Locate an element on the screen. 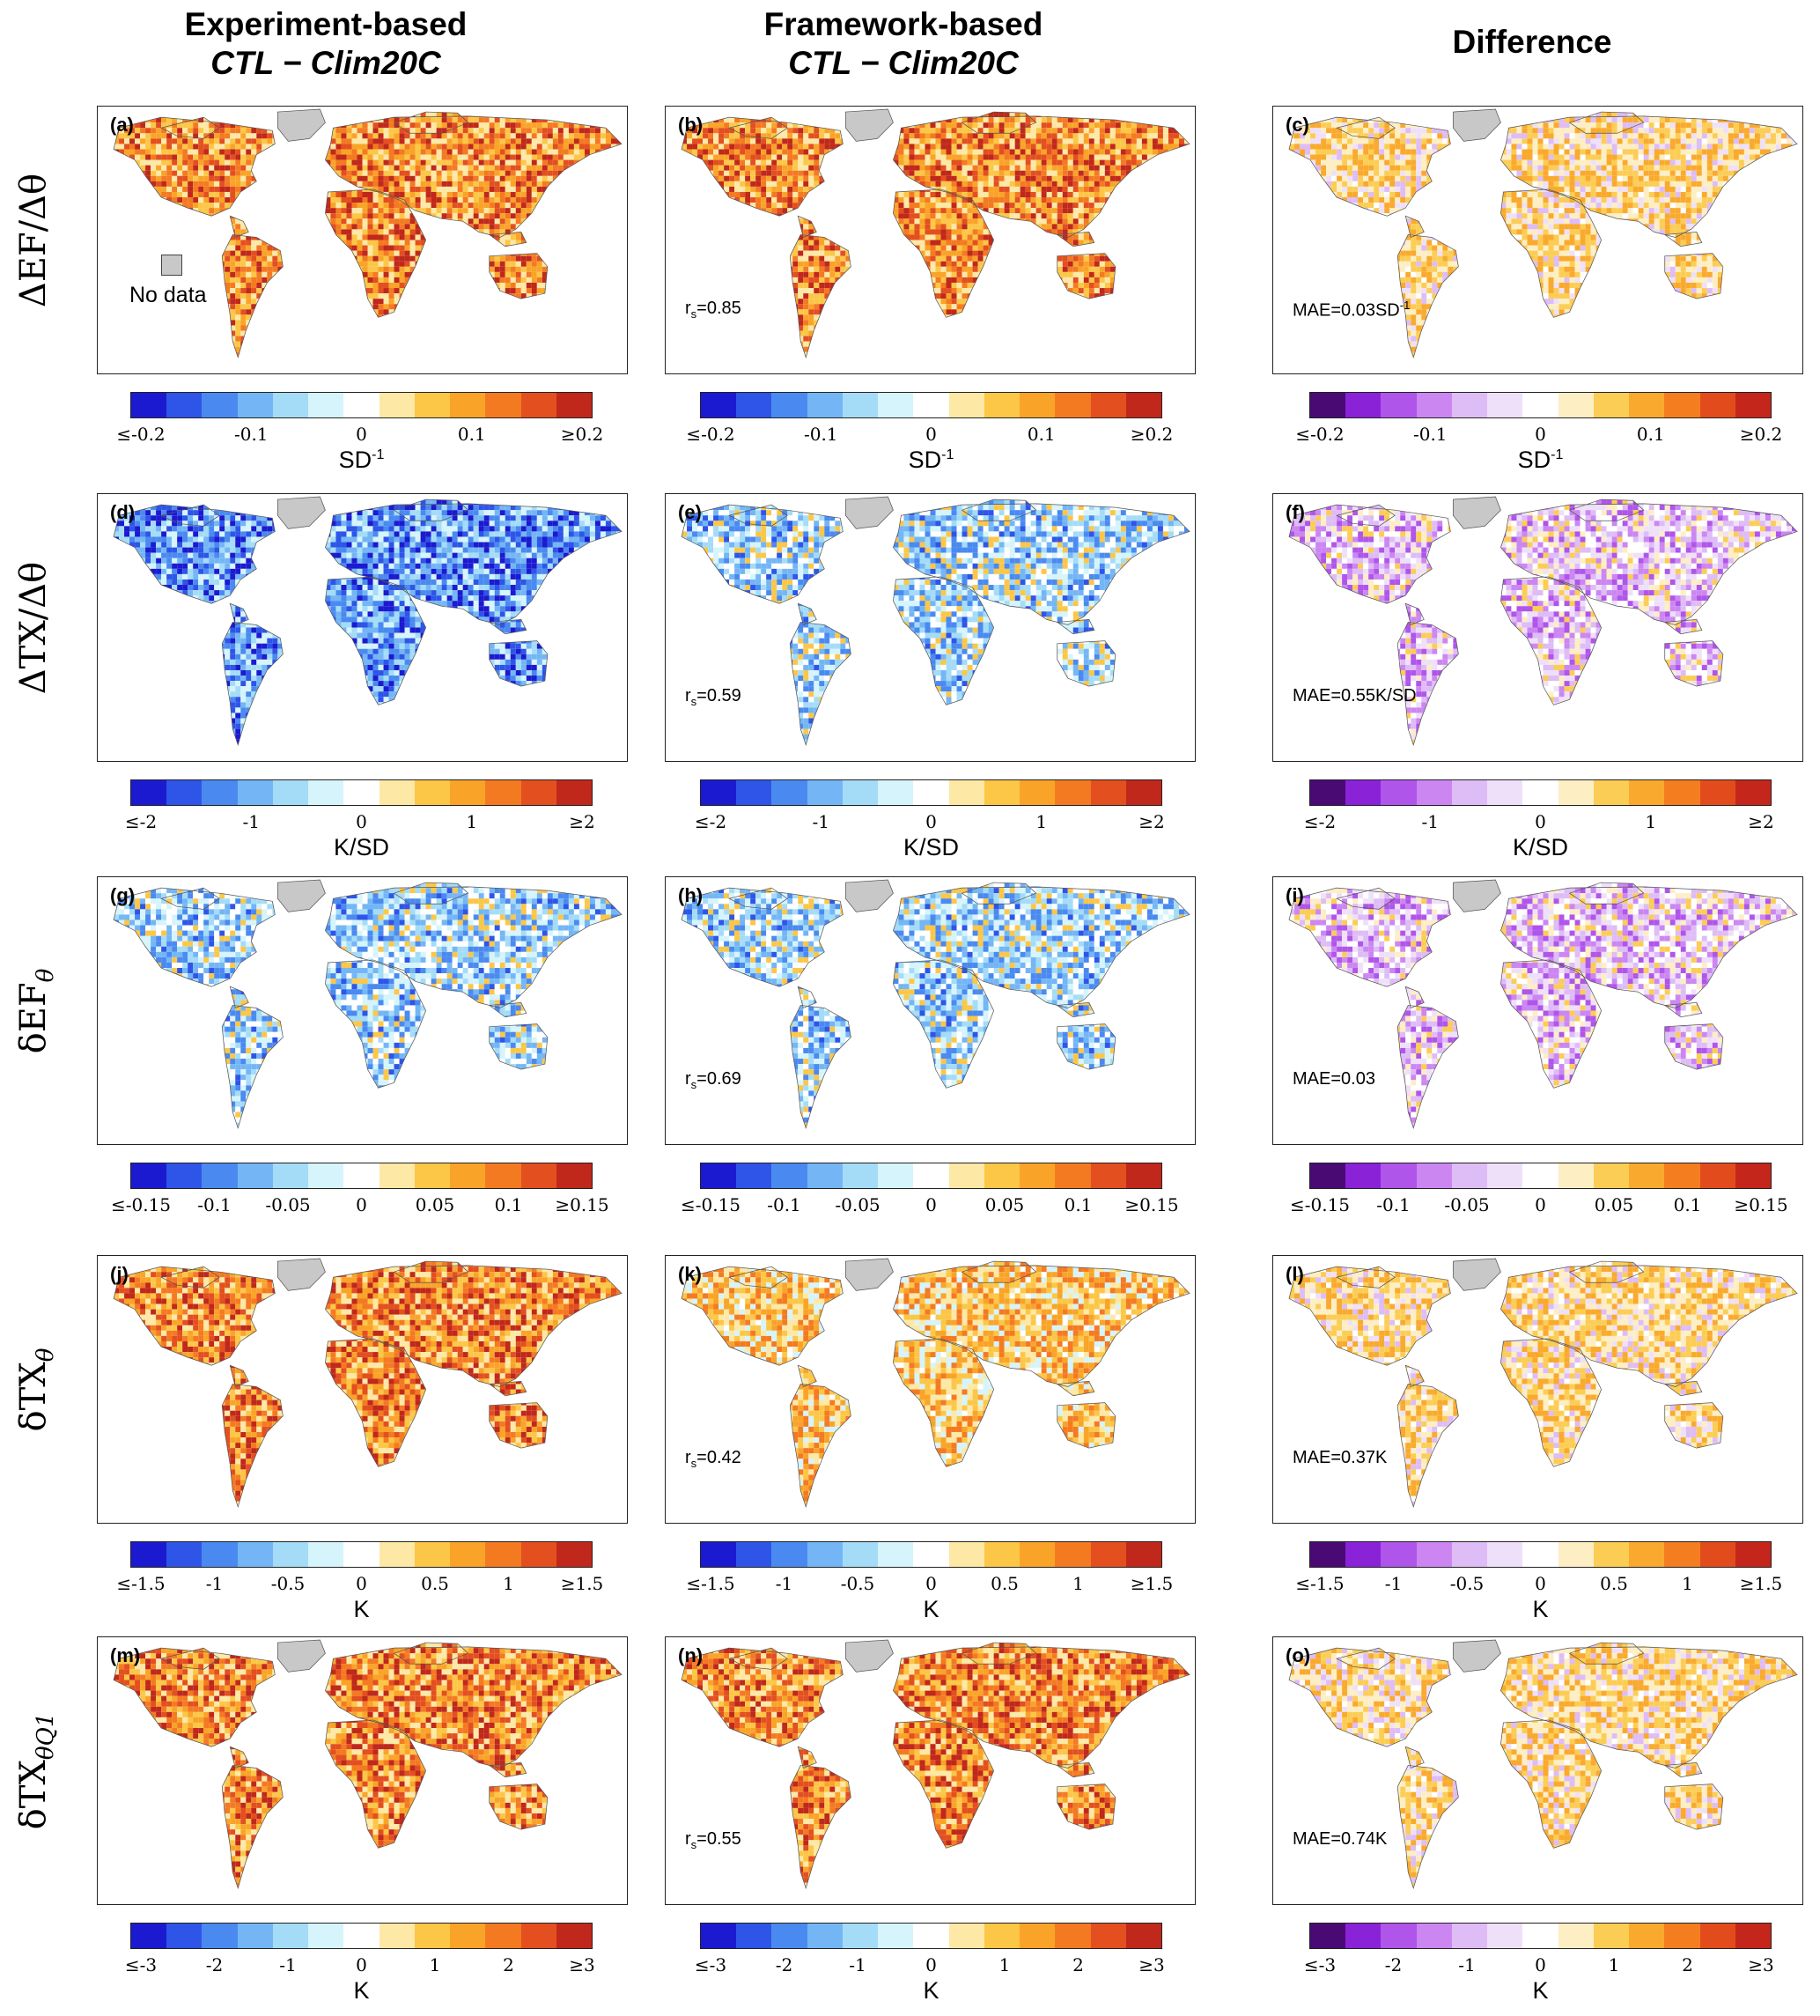  panel-label: (i) is located at coordinates (1295, 896).